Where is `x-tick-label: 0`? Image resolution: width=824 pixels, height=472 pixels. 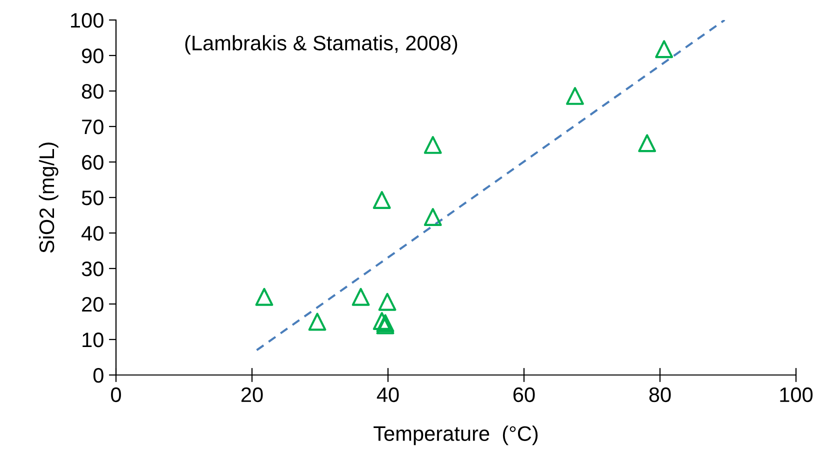
x-tick-label: 0 is located at coordinates (116, 394).